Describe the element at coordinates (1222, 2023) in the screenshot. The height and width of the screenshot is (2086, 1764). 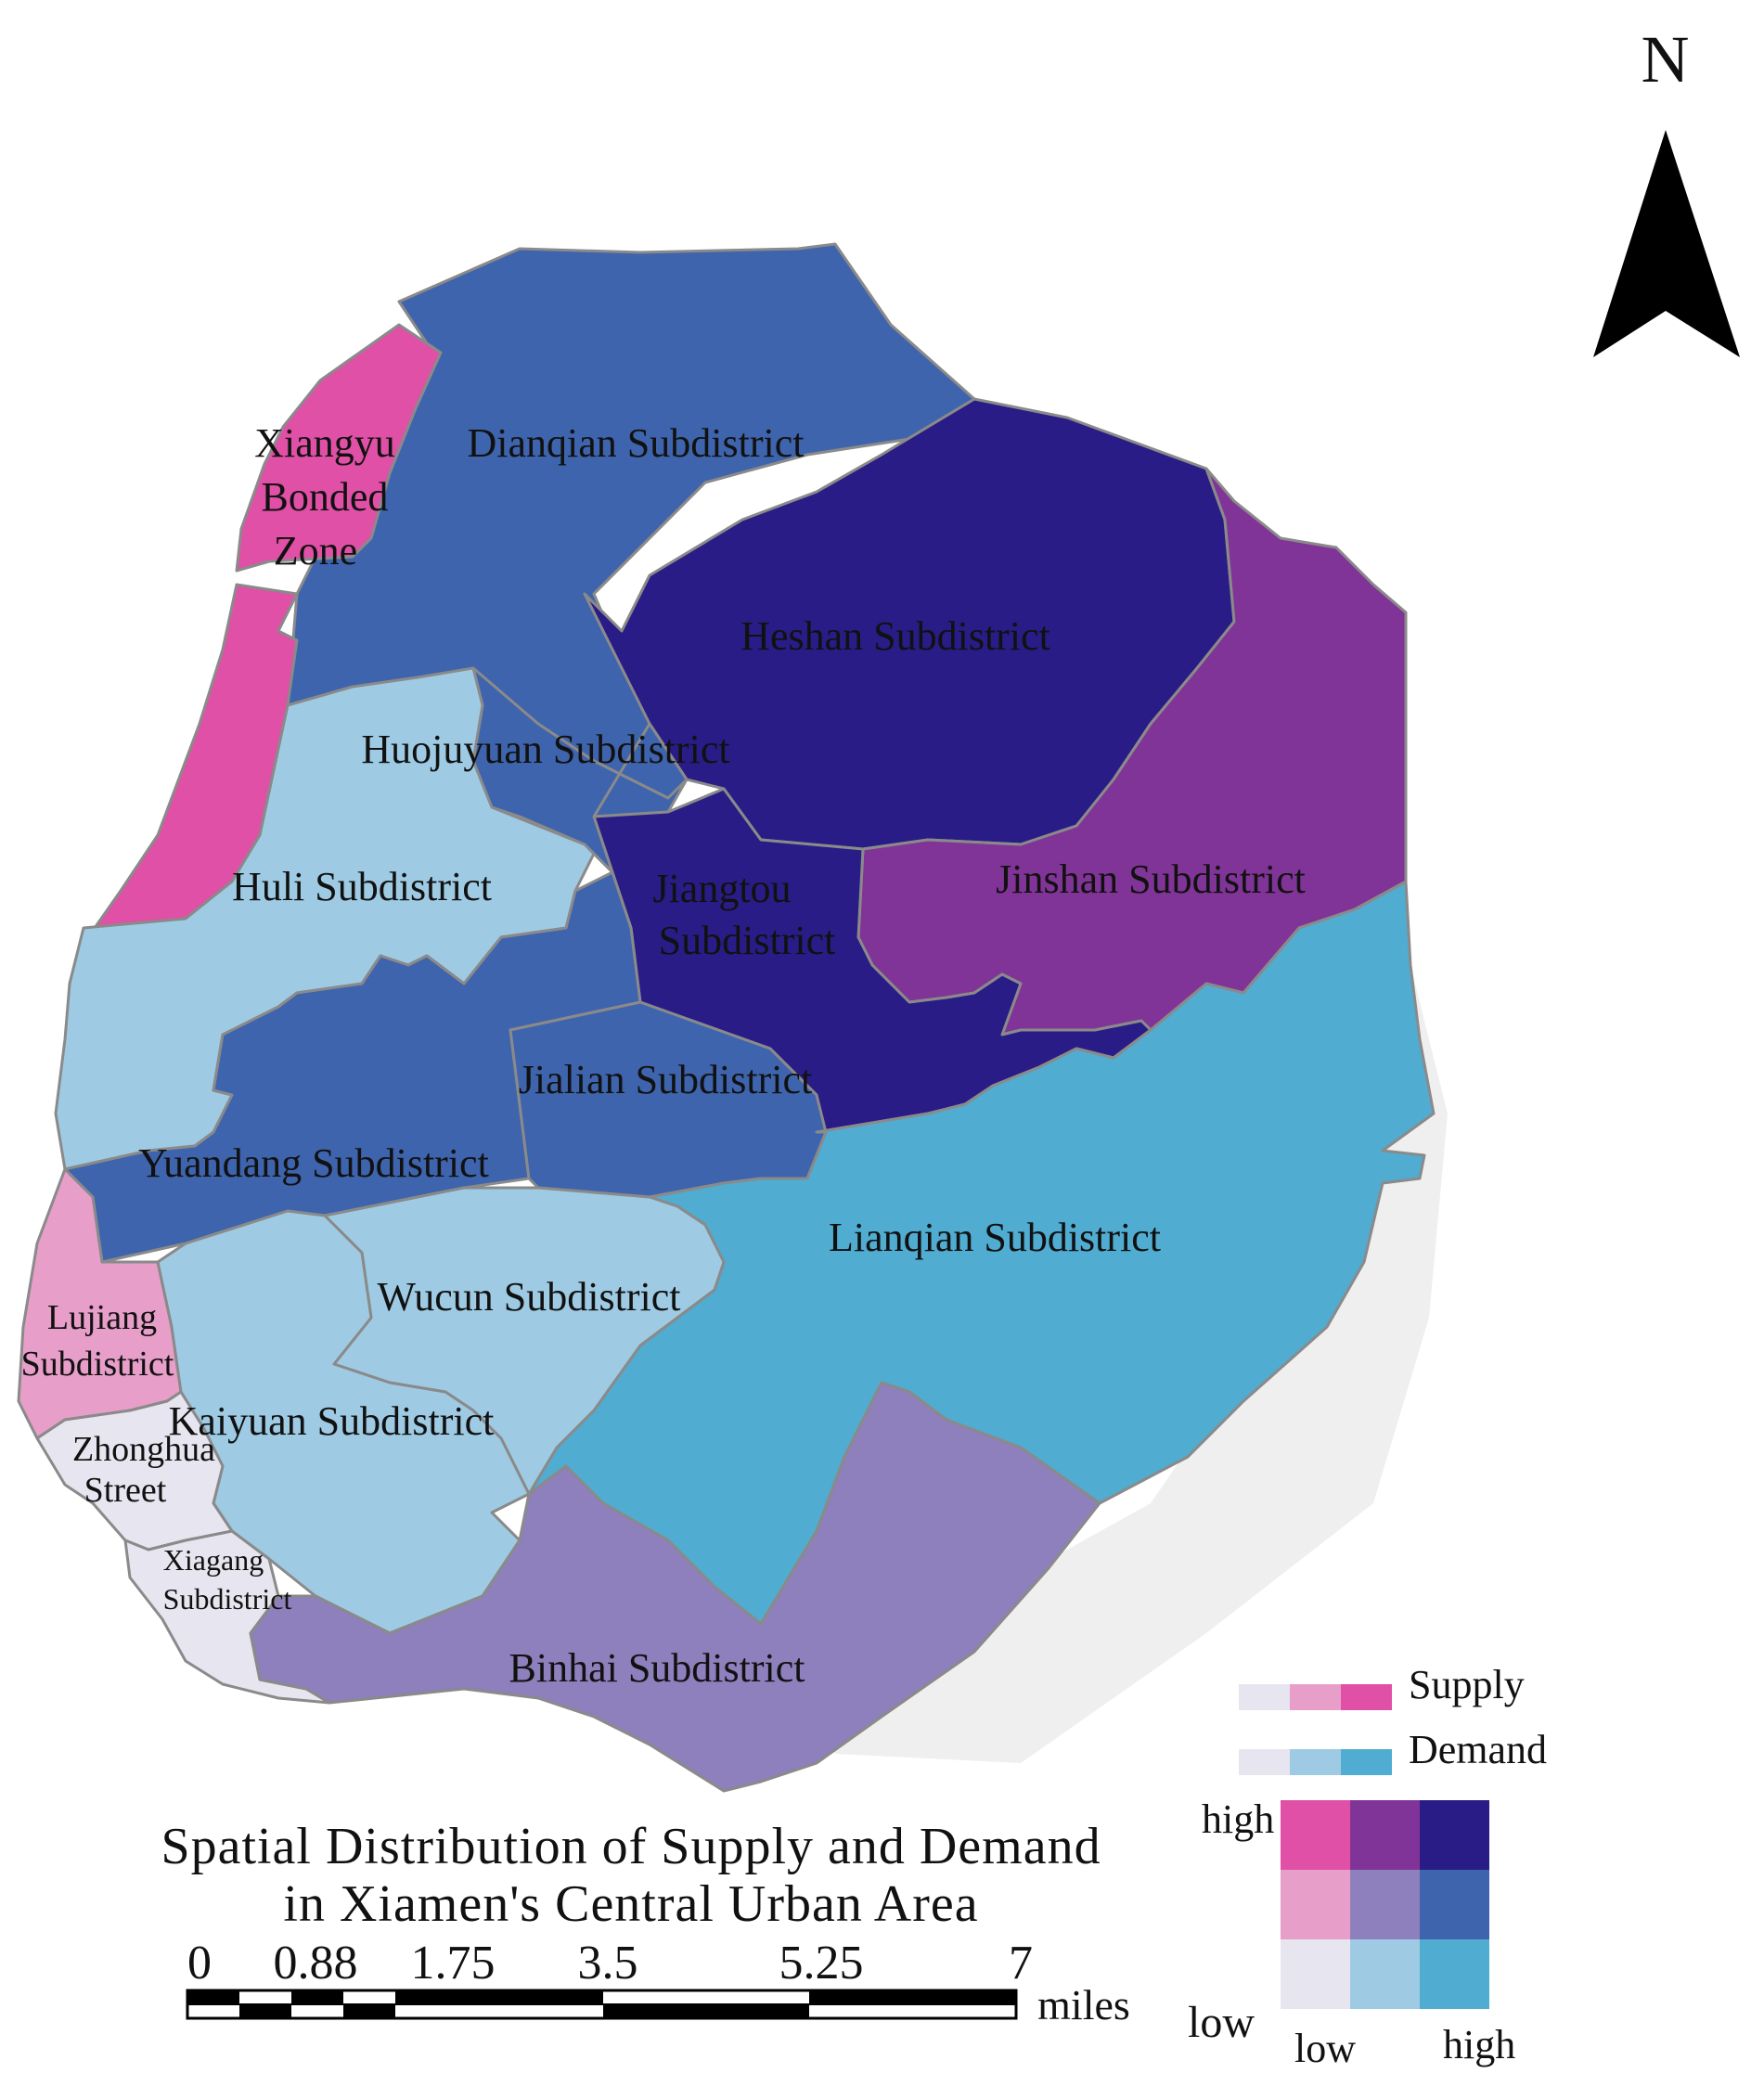
I see `legend-y-low: low` at that location.